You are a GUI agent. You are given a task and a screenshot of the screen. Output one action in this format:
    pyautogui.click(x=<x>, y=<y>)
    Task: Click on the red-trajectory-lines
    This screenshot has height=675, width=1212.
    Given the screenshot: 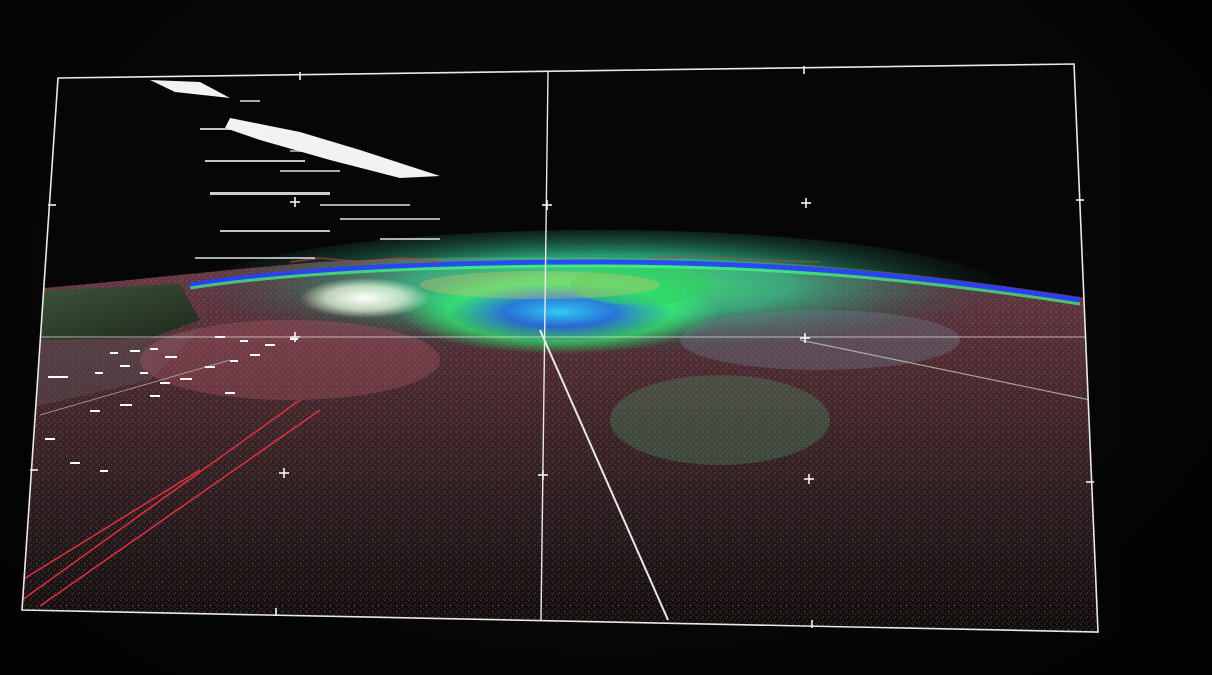 What is the action you would take?
    pyautogui.click(x=171, y=503)
    